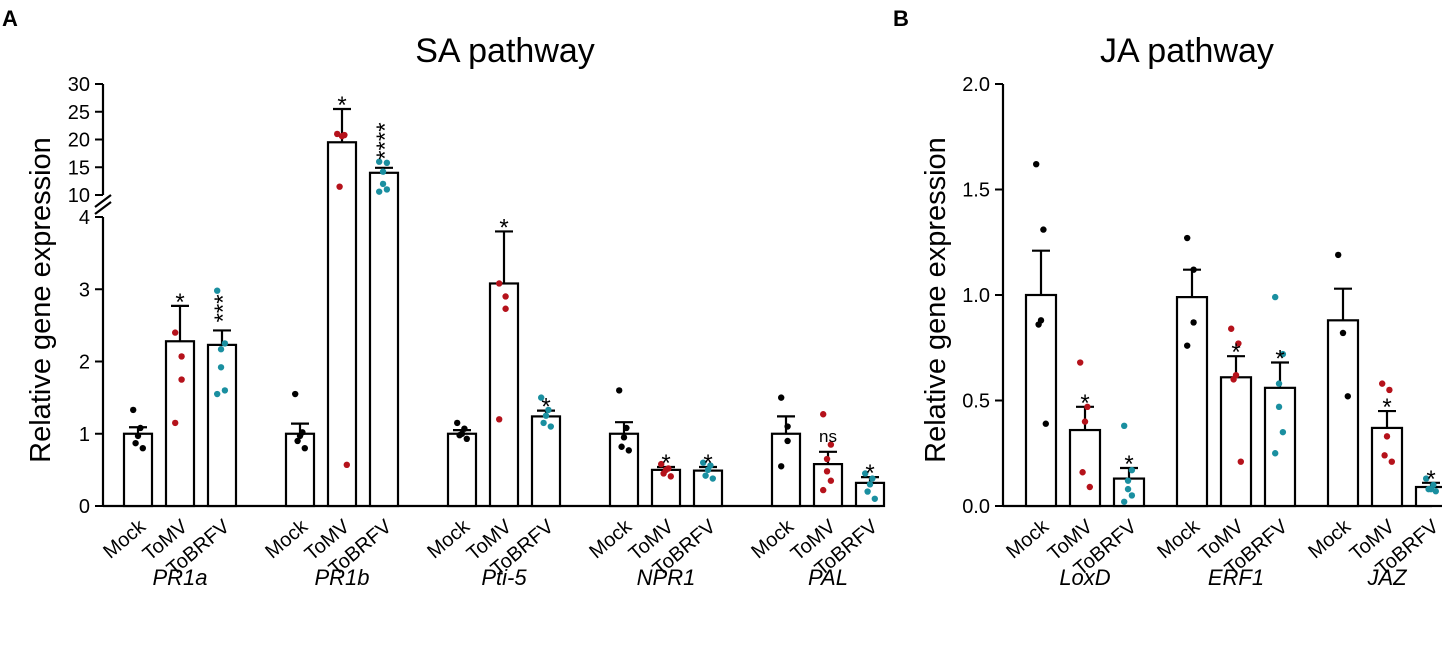 This screenshot has width=1442, height=649. I want to click on y-tick-label: 1.5, so click(976, 191).